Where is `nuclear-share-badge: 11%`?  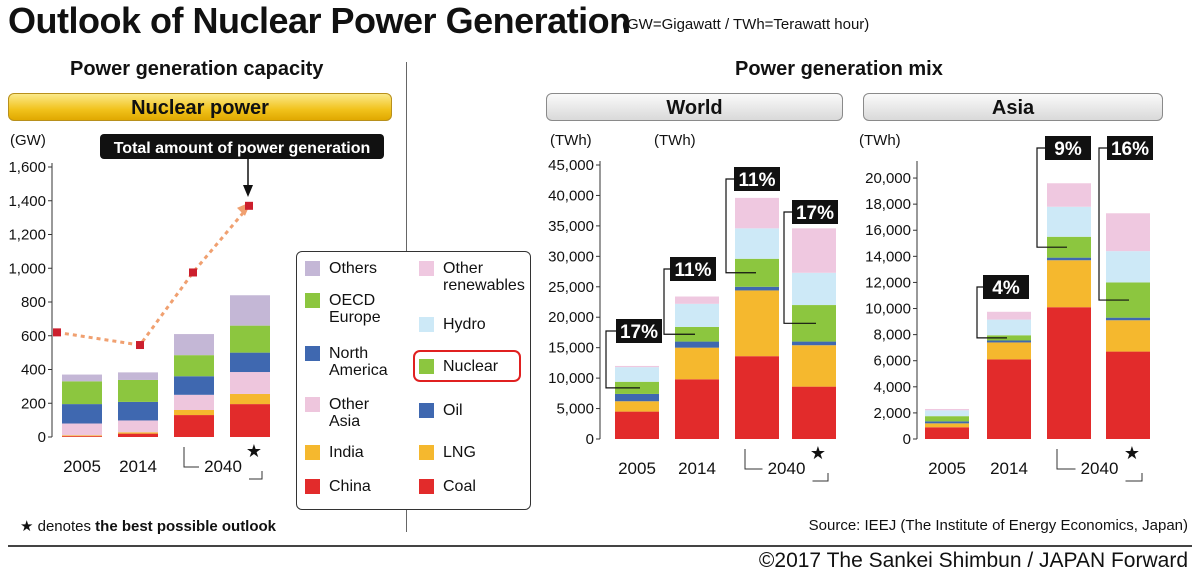 nuclear-share-badge: 11% is located at coordinates (693, 269).